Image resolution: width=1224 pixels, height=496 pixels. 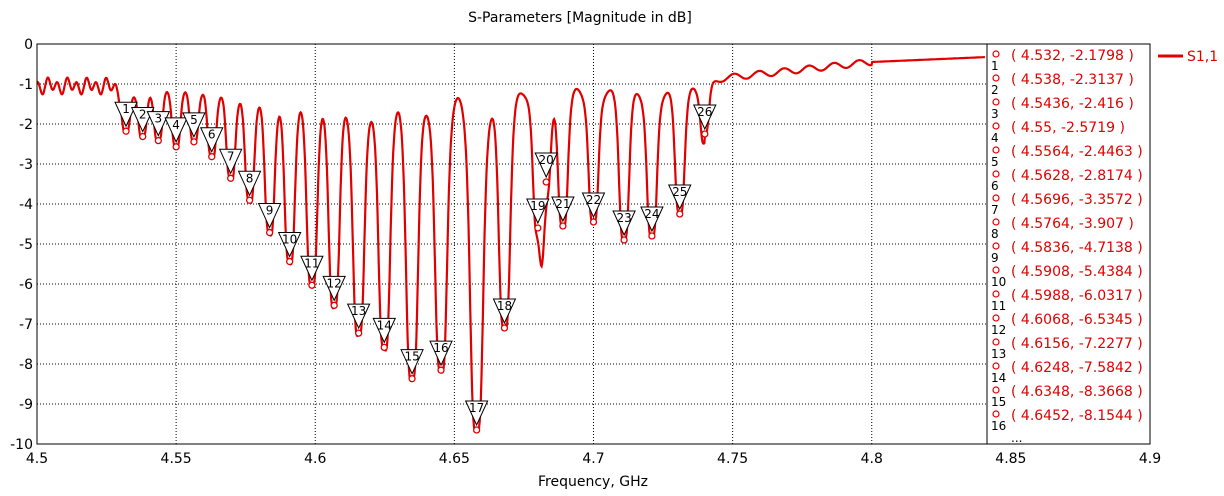 I want to click on x-tick-label: 4.7, so click(x=593, y=459).